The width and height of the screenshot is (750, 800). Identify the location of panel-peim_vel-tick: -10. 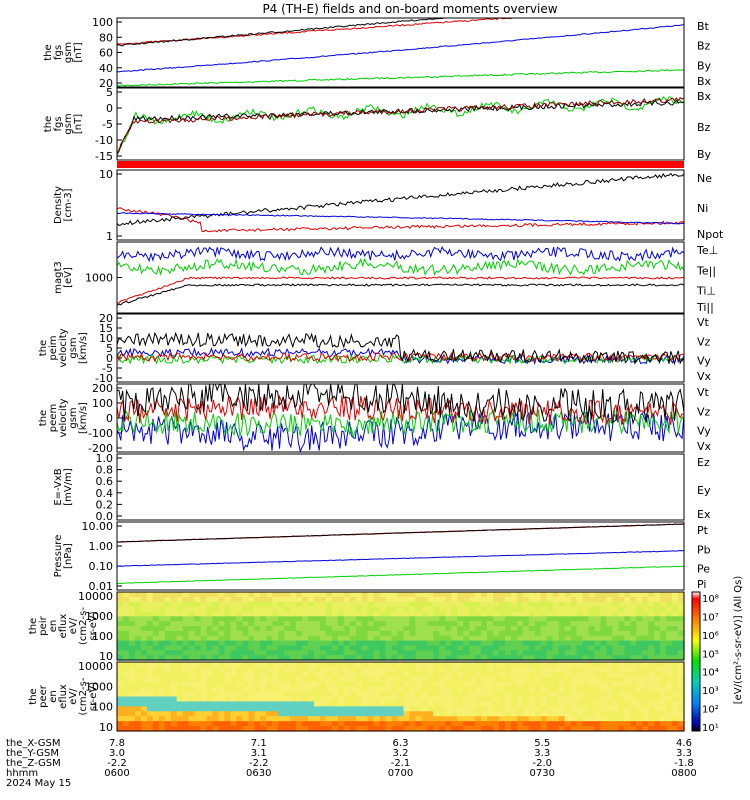
(104, 378).